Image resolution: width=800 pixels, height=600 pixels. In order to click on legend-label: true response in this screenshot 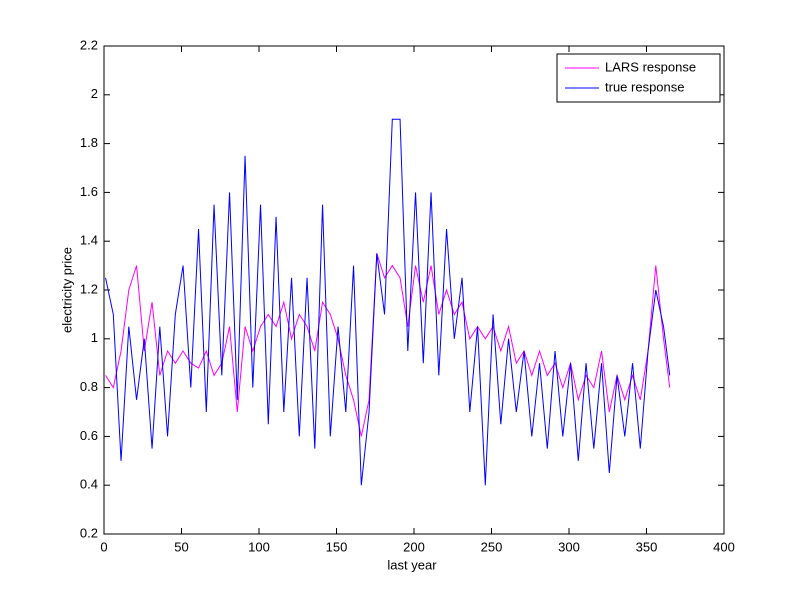, I will do `click(645, 86)`.